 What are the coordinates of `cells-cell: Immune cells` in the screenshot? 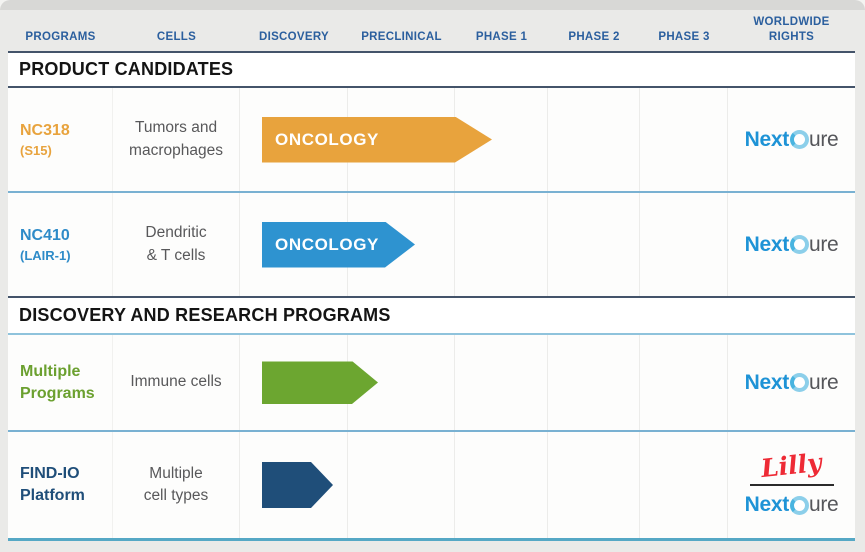 It's located at (176, 382).